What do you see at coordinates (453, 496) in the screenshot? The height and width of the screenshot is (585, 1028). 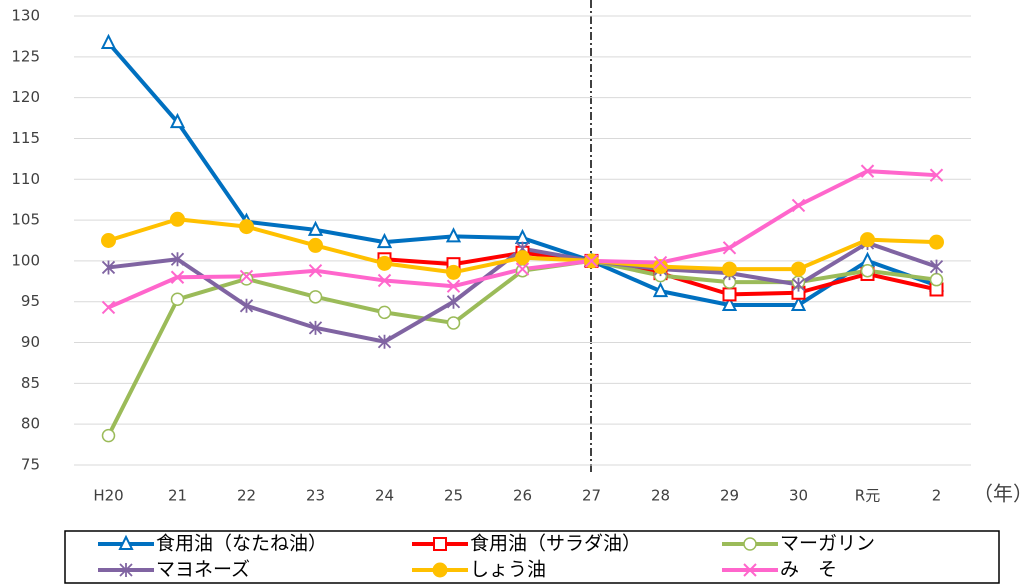 I see `x-tick-label: 25` at bounding box center [453, 496].